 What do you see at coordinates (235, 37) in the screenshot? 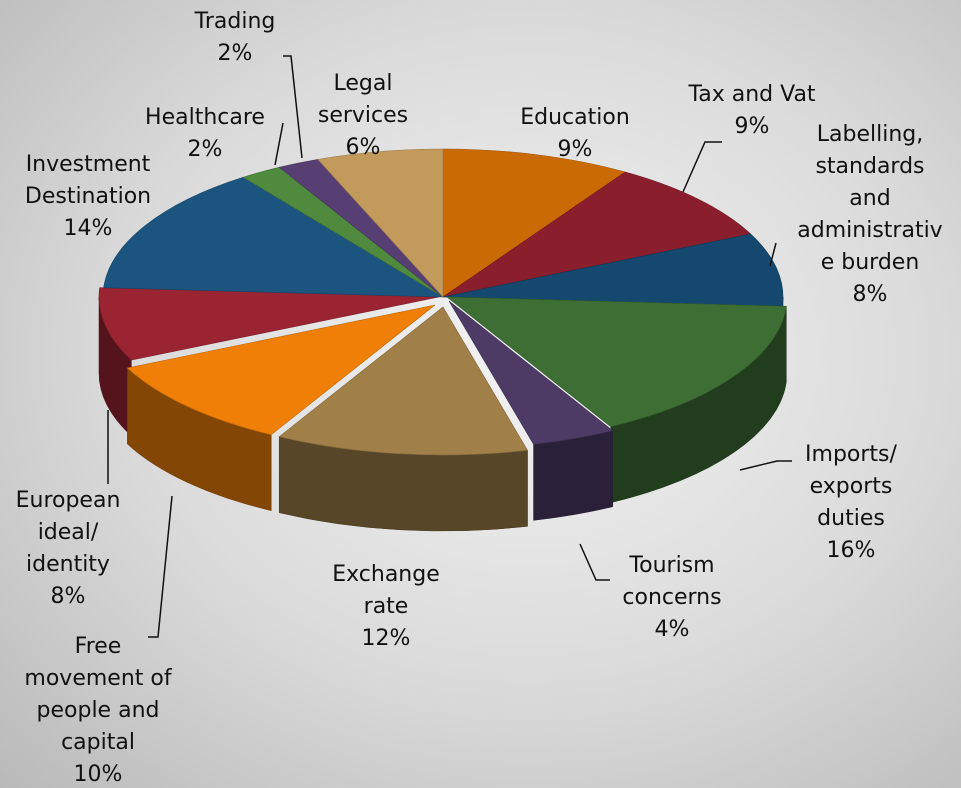
I see `slice-label: Trading 2%` at bounding box center [235, 37].